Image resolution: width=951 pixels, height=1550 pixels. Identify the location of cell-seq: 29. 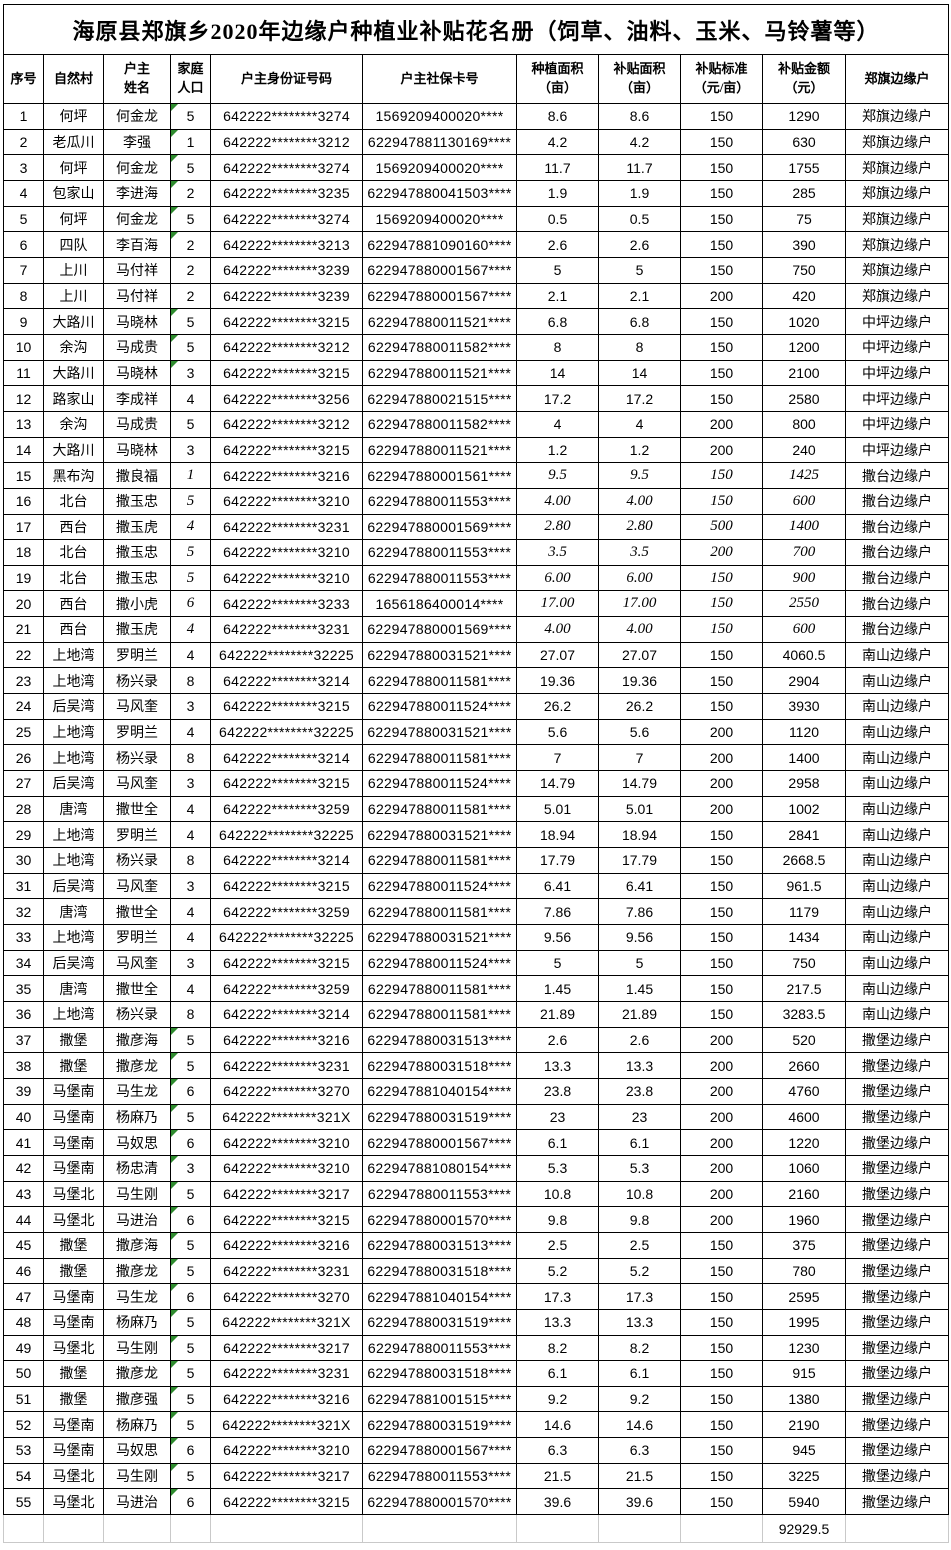
(23, 835).